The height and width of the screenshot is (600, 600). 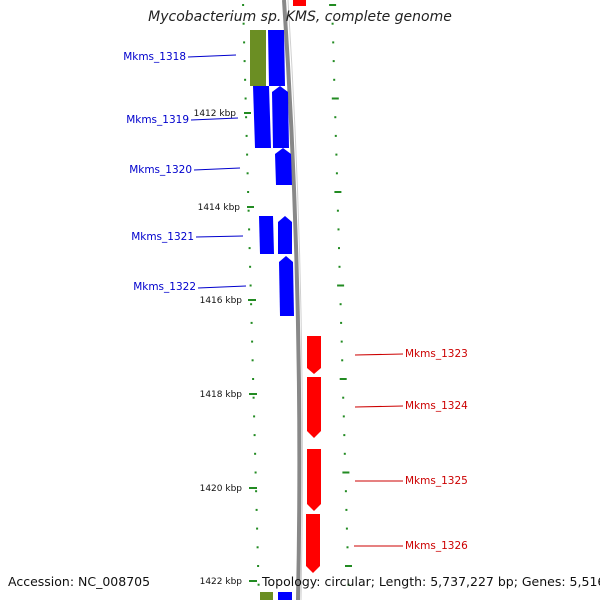 I want to click on gene-label-mkms-1325: Mkms_1325, so click(x=436, y=481).